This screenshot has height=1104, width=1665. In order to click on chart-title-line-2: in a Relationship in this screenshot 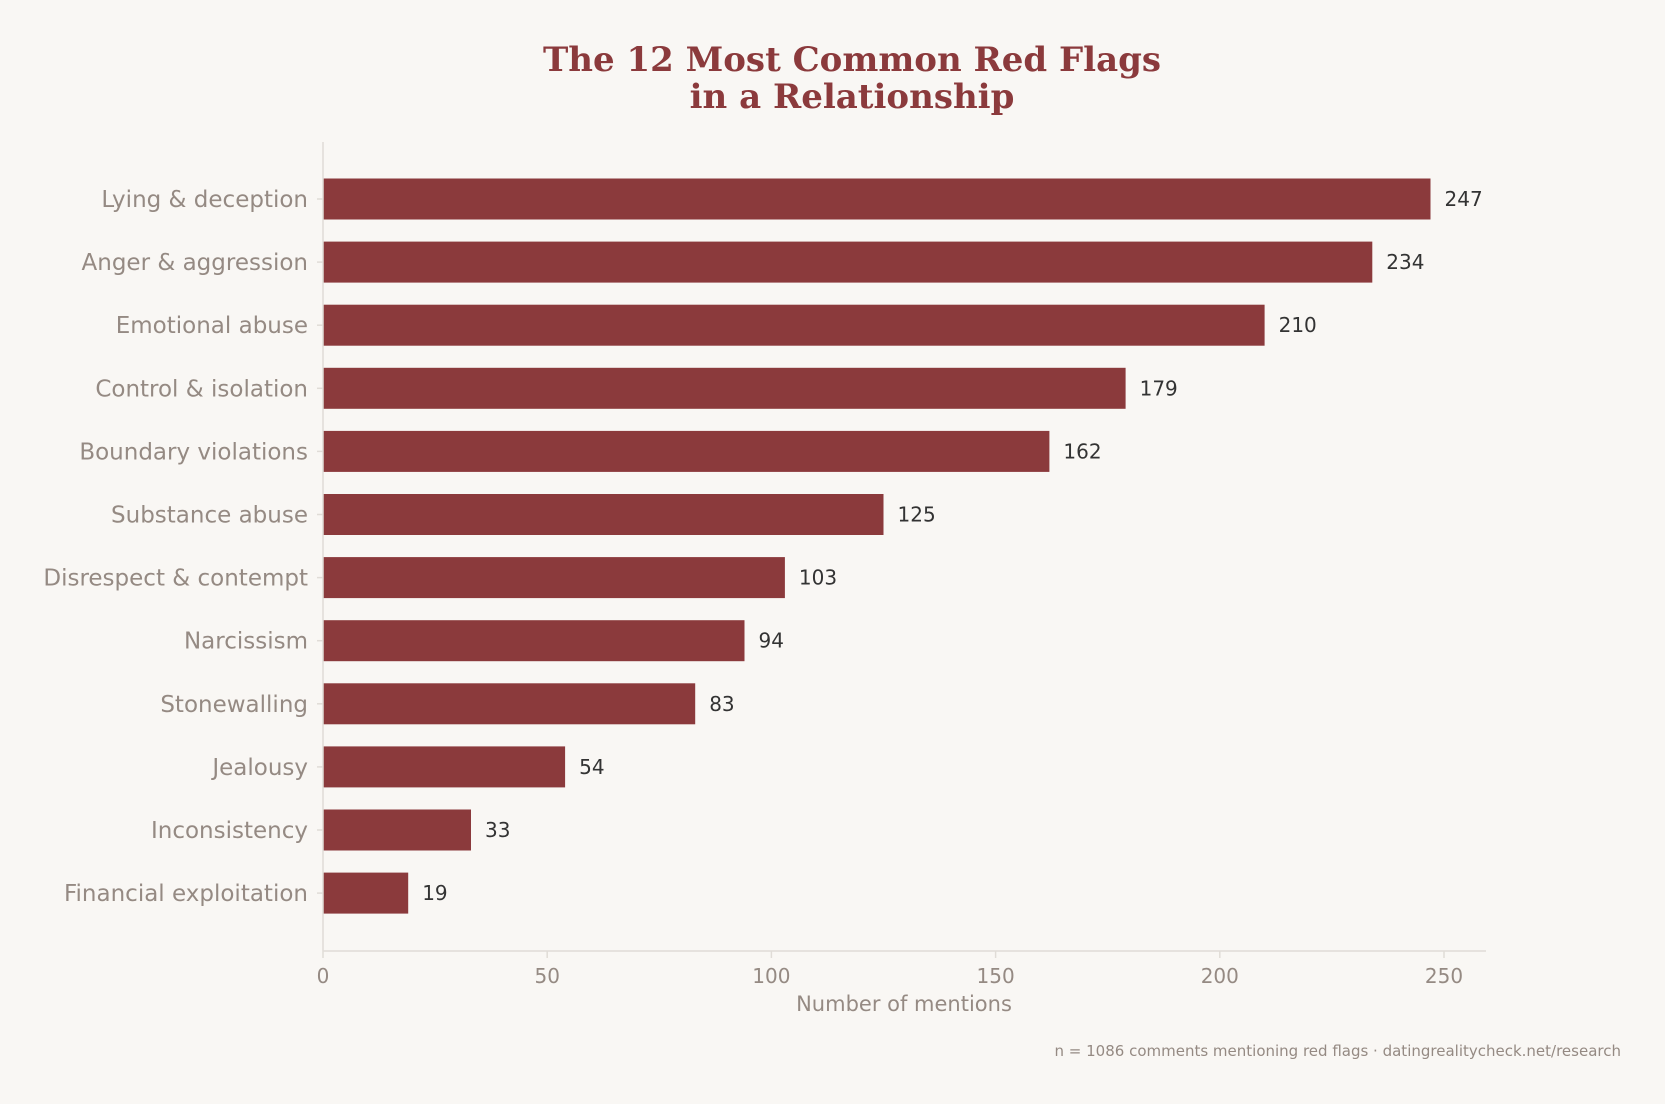, I will do `click(852, 97)`.